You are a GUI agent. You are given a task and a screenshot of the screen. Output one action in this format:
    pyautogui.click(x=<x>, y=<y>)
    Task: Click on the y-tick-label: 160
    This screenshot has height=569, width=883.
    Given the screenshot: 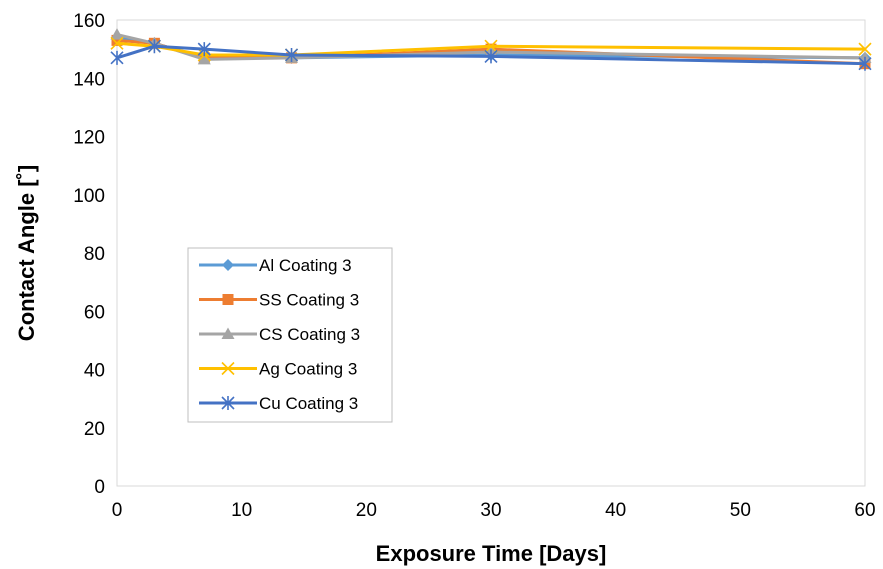 What is the action you would take?
    pyautogui.click(x=89, y=21)
    